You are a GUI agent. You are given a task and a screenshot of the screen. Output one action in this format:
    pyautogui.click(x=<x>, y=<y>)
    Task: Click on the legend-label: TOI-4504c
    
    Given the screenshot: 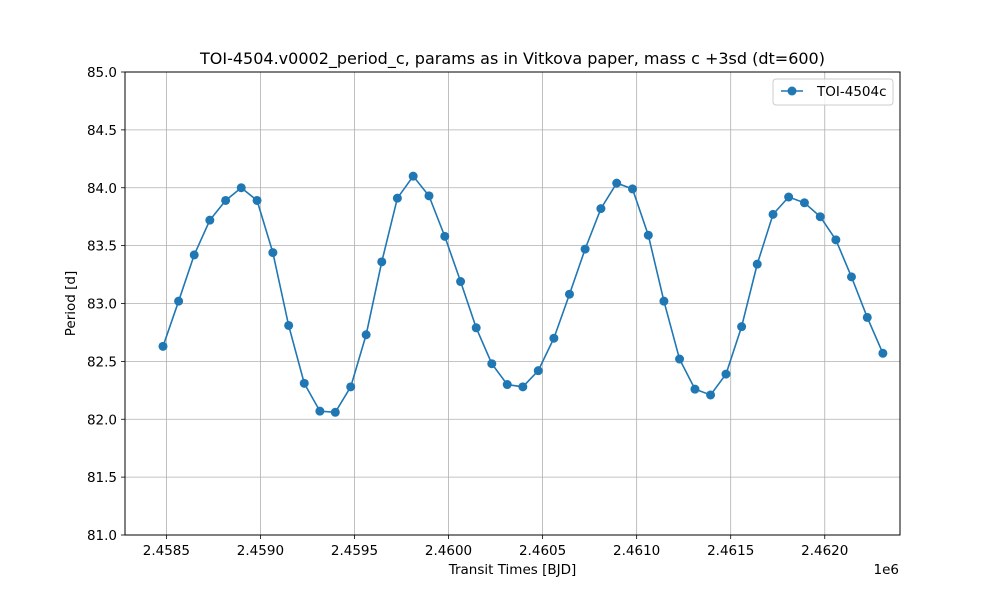 What is the action you would take?
    pyautogui.click(x=851, y=92)
    